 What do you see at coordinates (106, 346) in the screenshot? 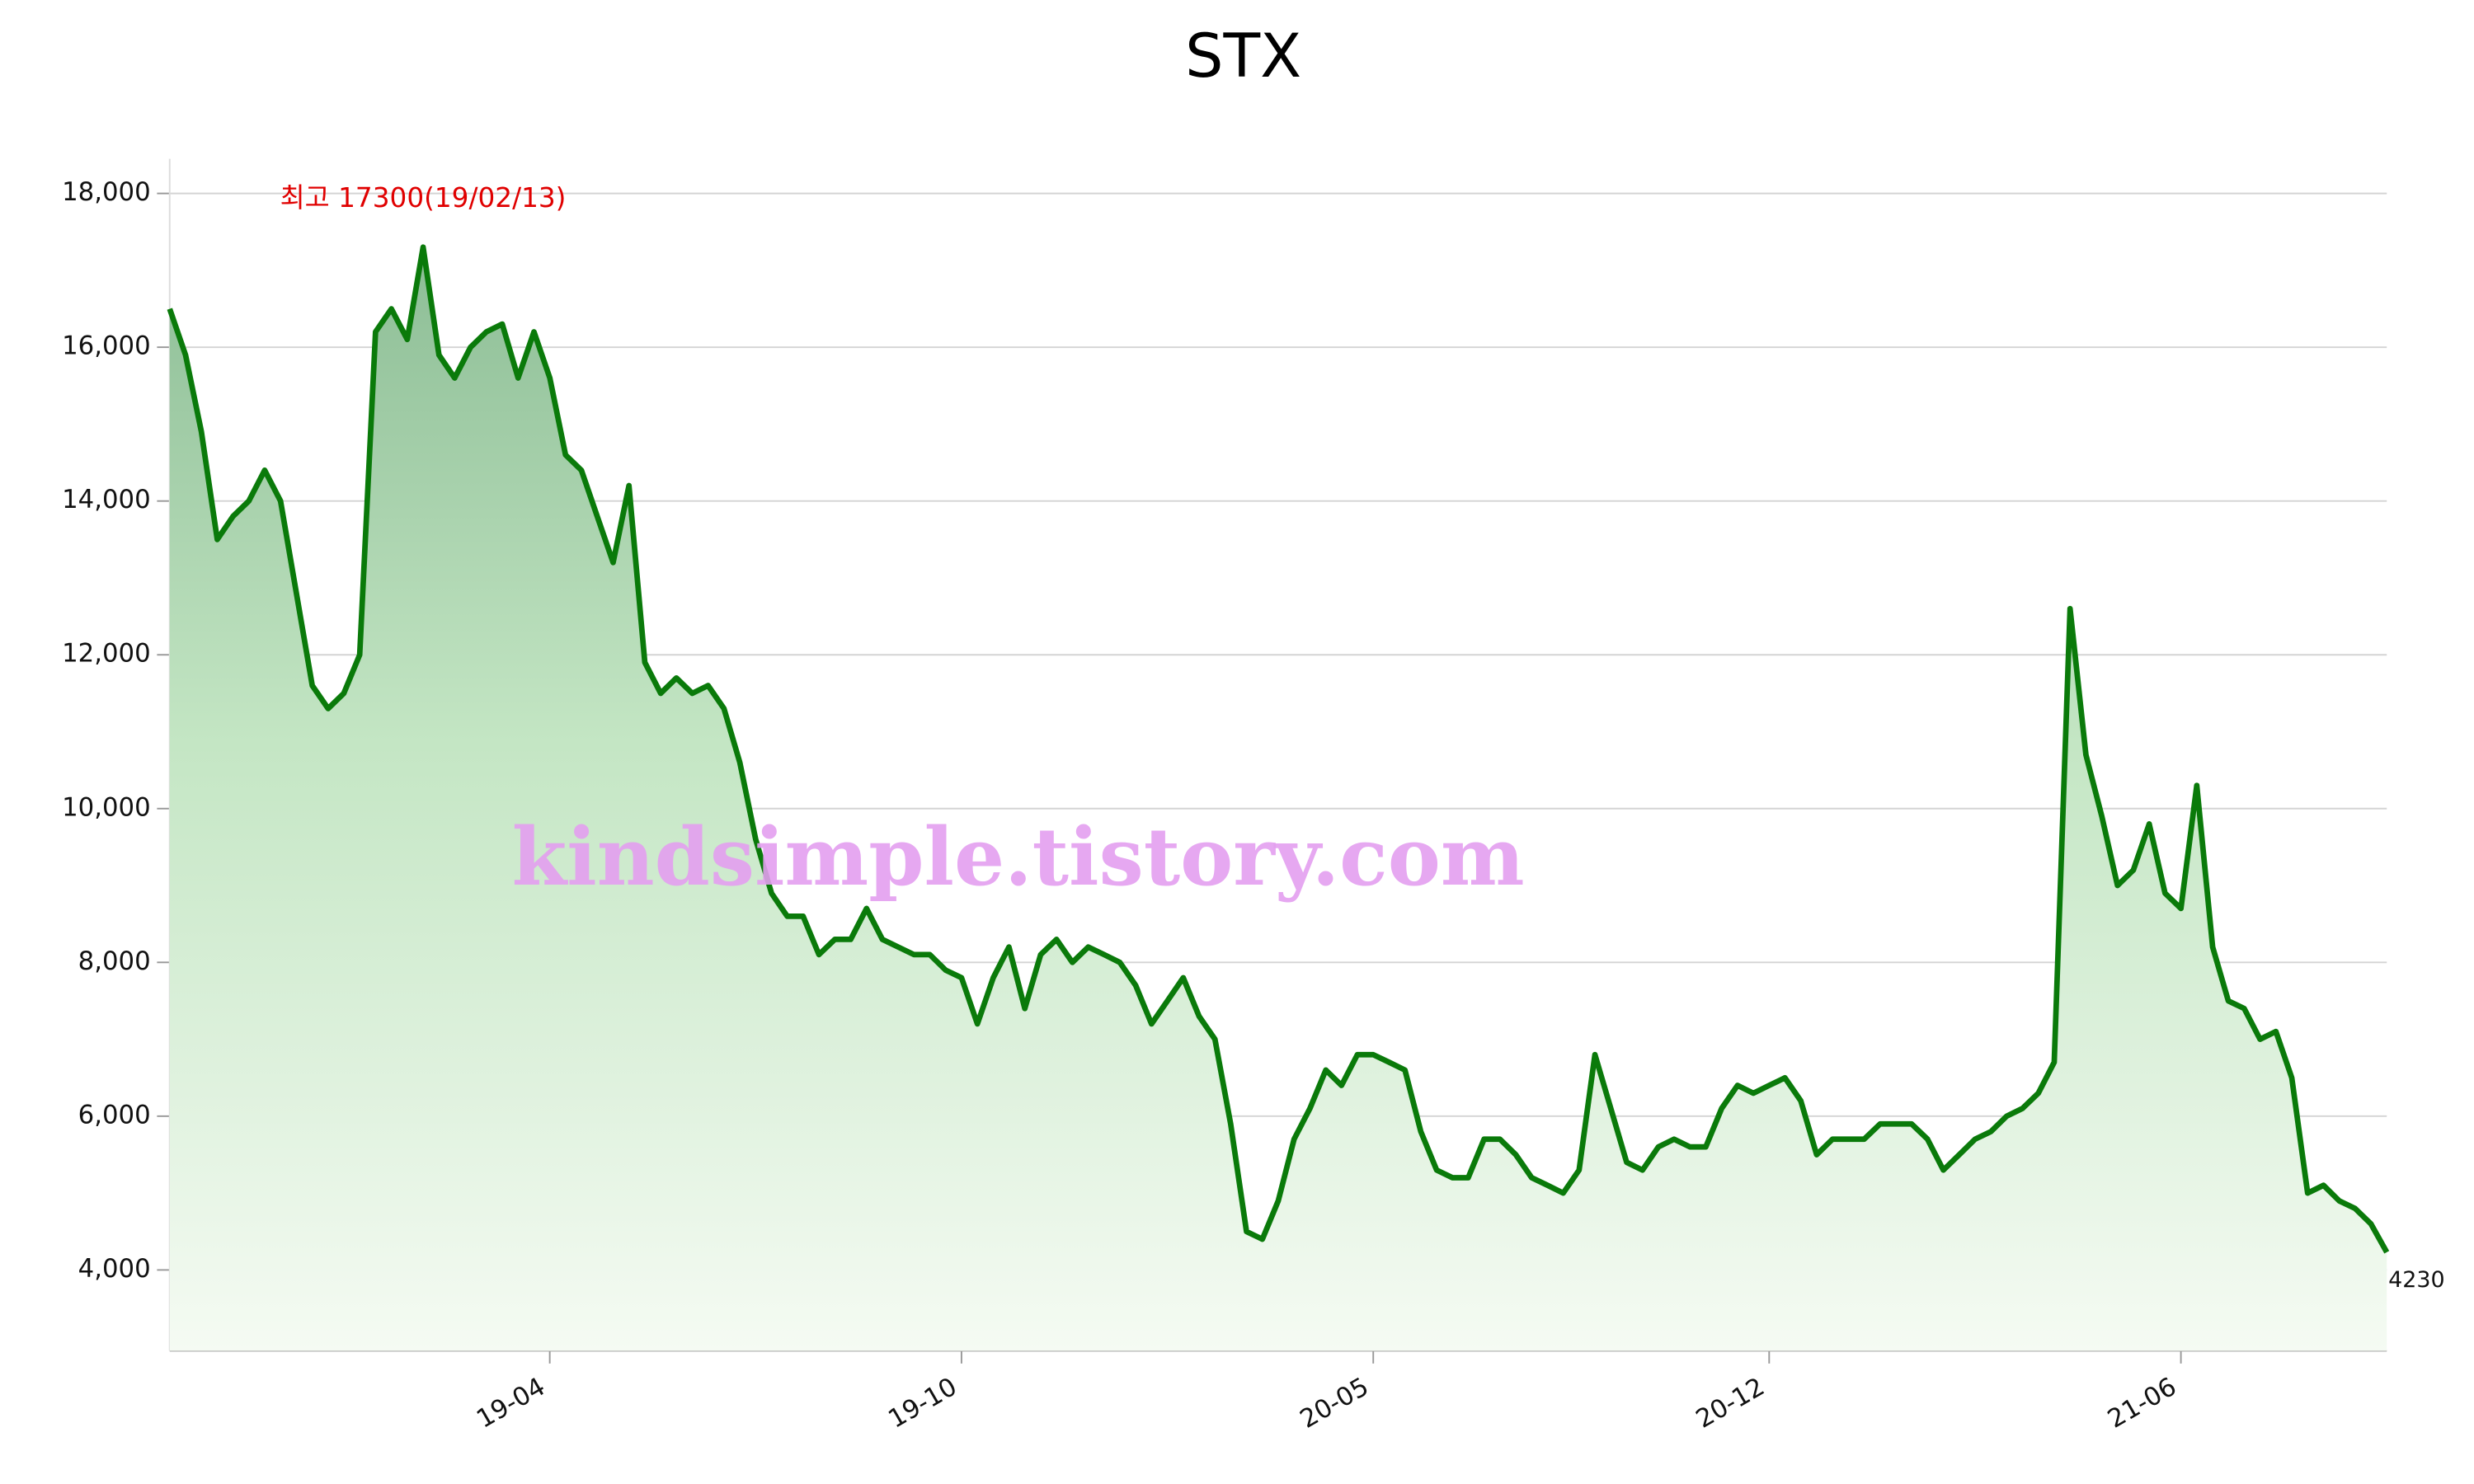
I see `y-tick-label: 16,000` at bounding box center [106, 346].